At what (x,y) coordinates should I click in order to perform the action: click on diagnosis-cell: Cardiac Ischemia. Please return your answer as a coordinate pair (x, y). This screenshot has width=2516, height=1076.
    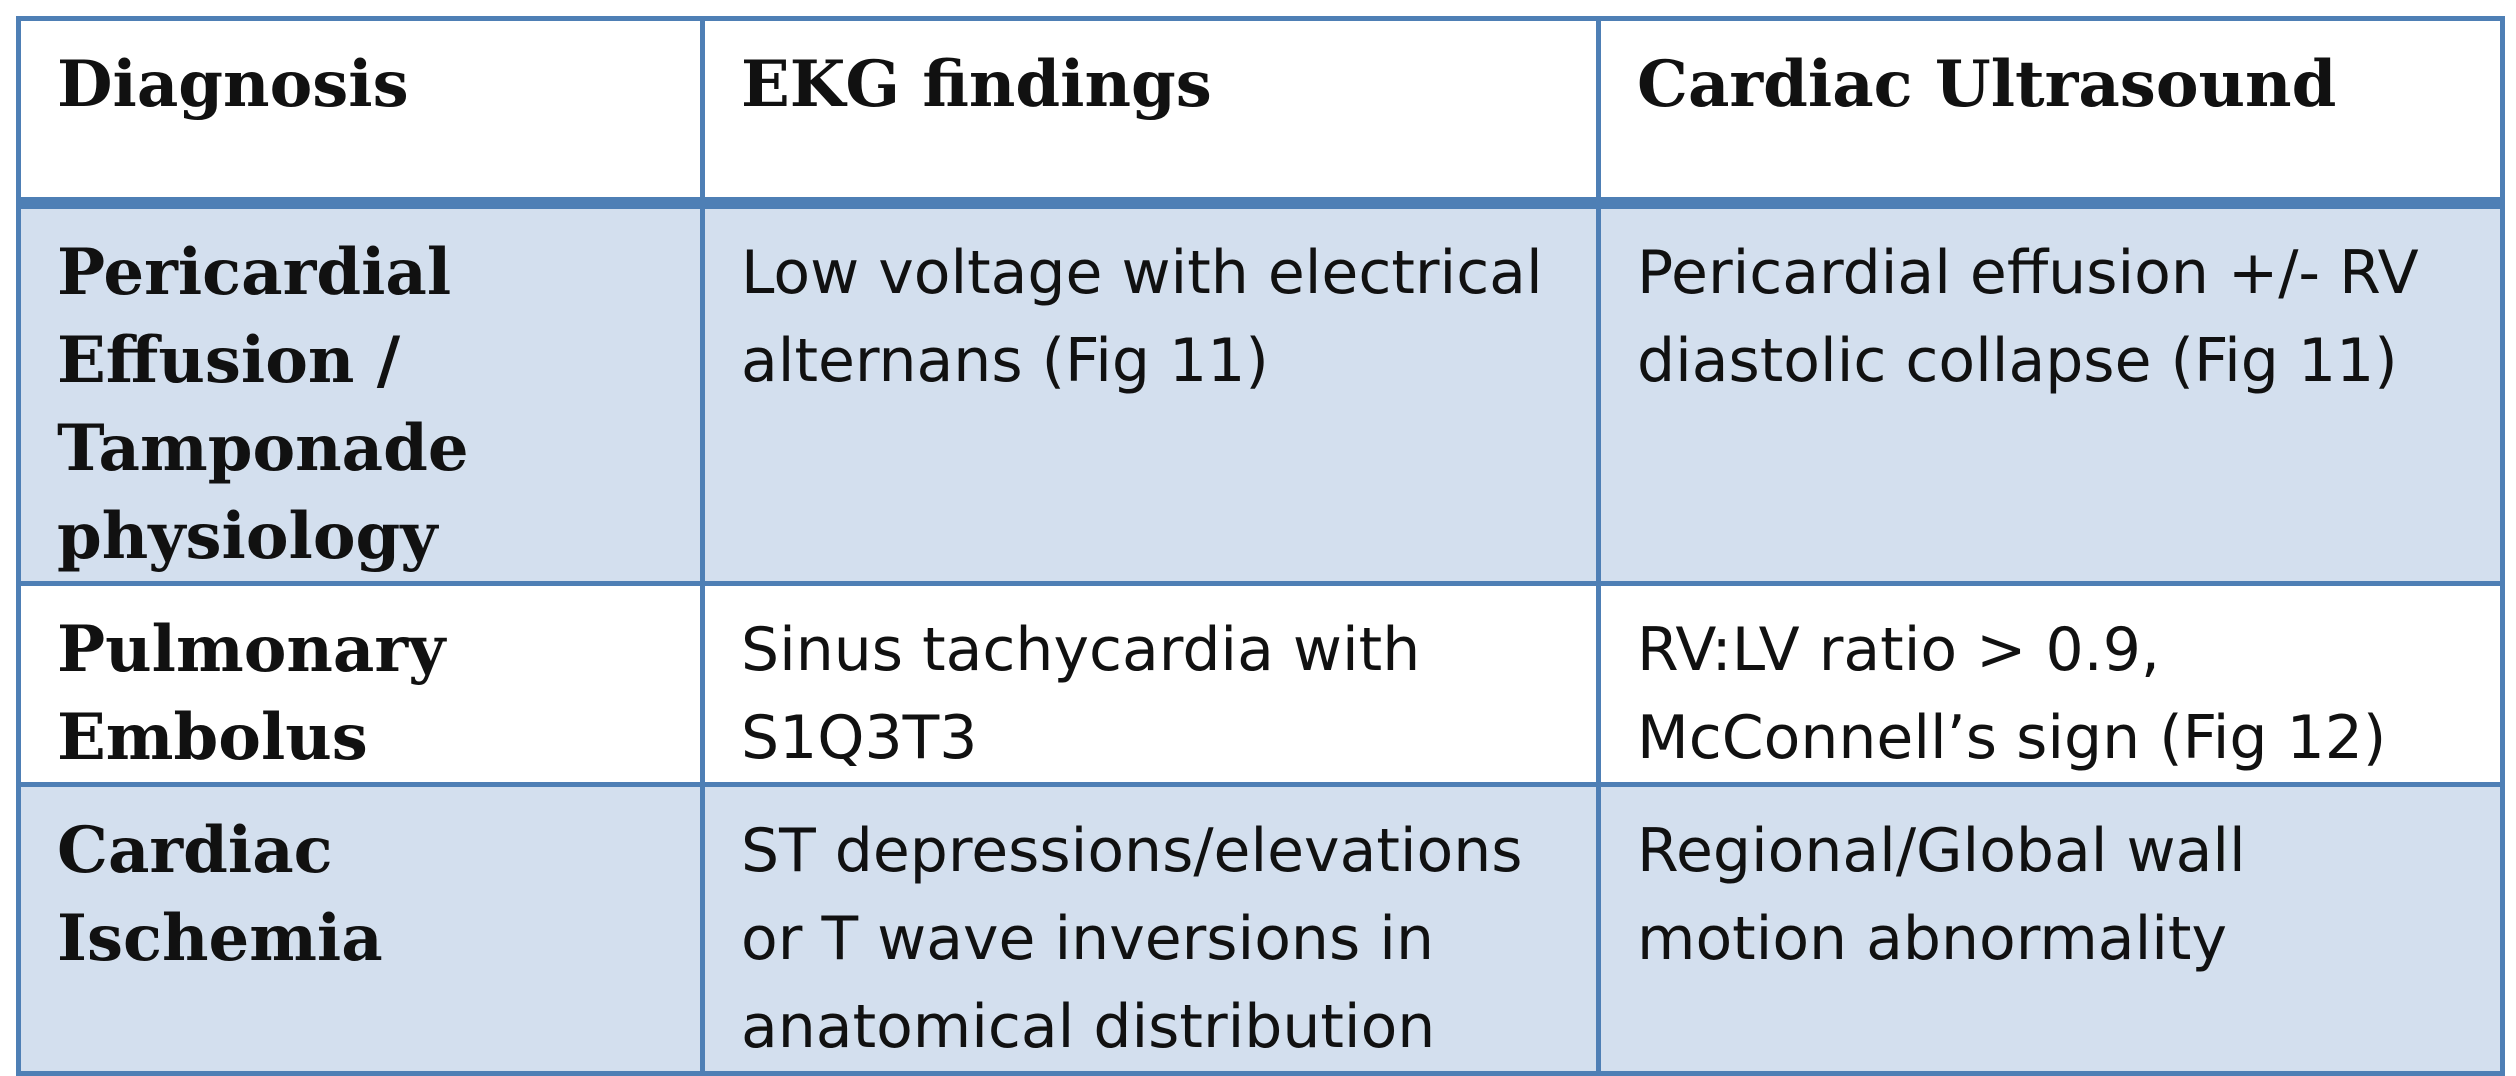
    Looking at the image, I should click on (360, 928).